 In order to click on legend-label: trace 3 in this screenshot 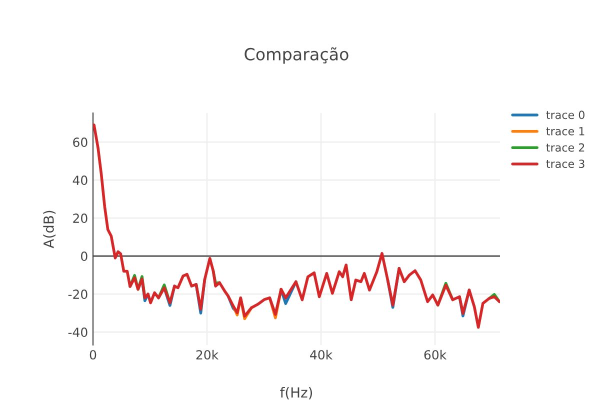, I will do `click(565, 164)`.